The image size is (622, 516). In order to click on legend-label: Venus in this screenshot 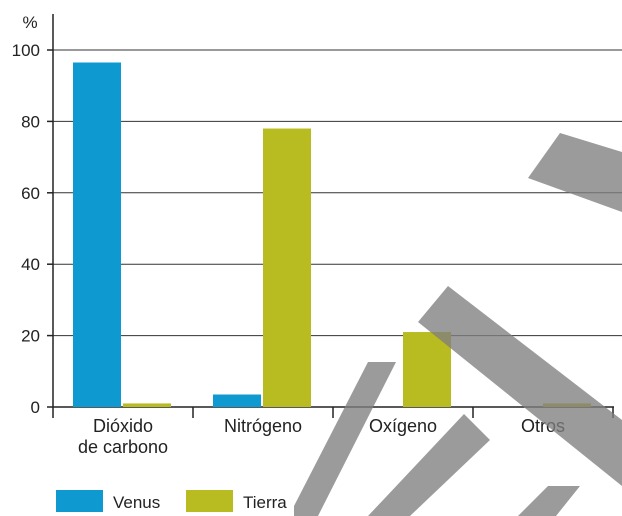, I will do `click(136, 502)`.